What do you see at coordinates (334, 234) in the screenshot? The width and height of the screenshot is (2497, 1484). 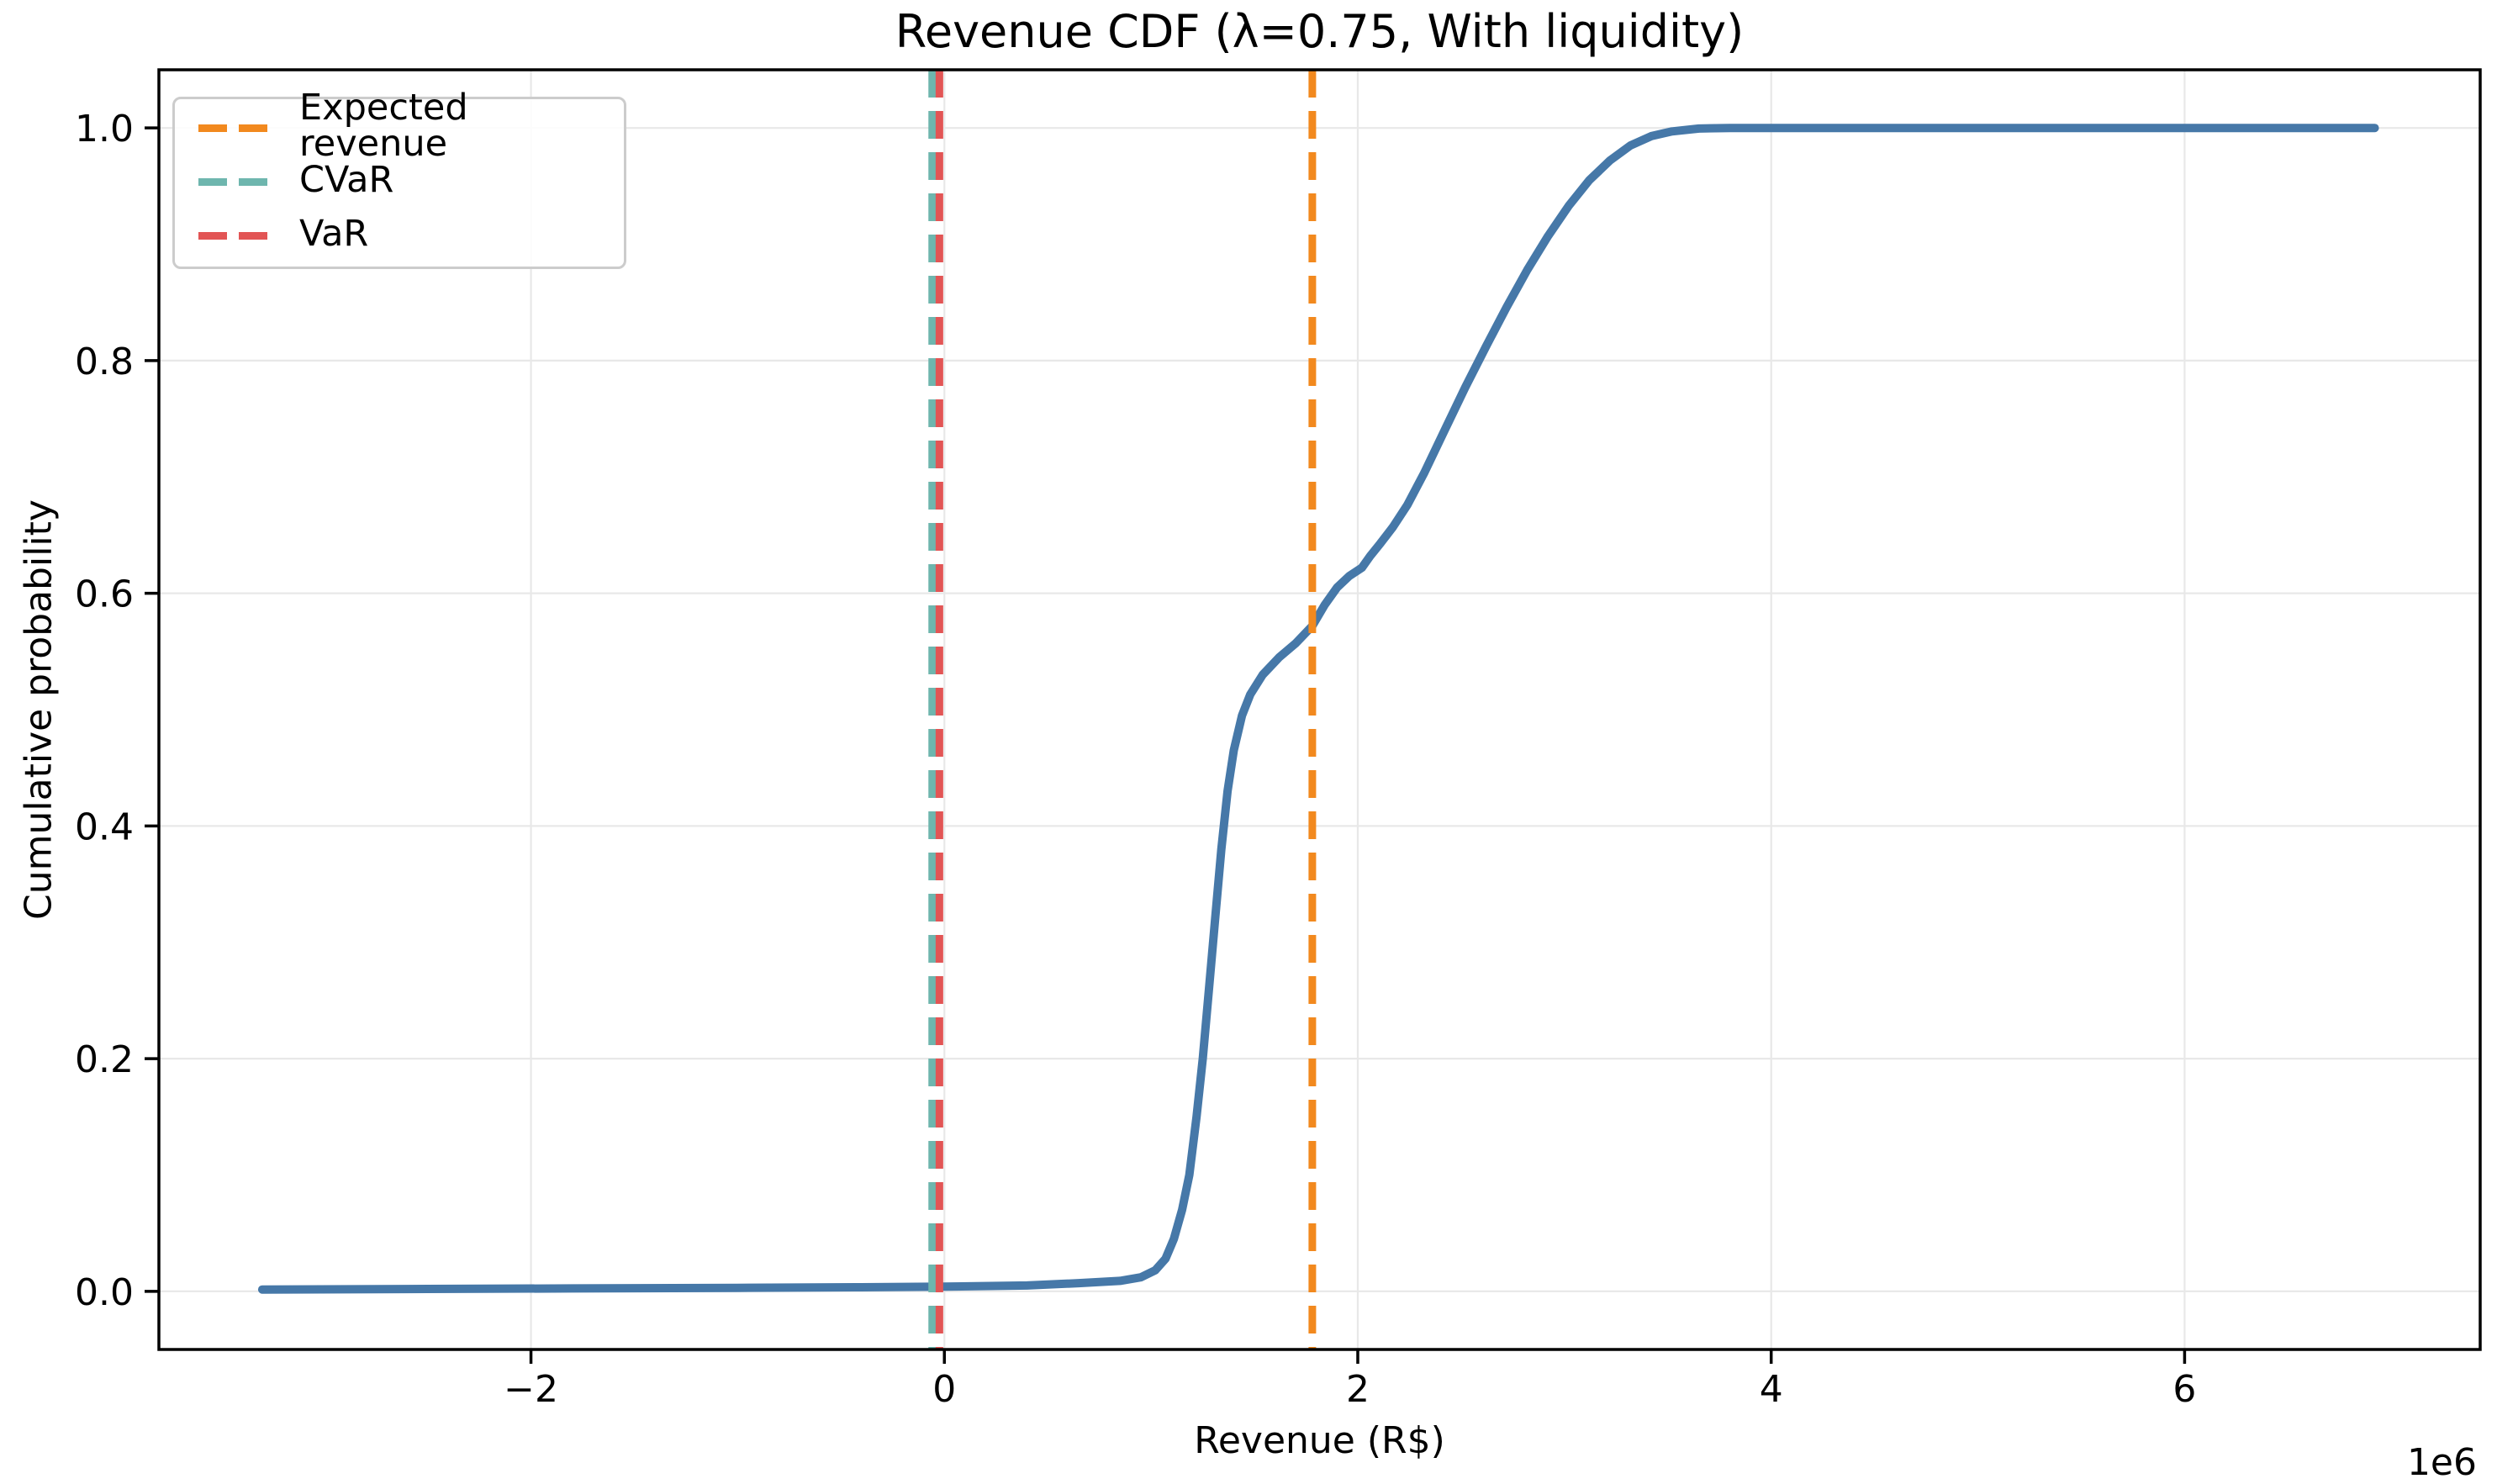 I see `legend-label: VaR` at bounding box center [334, 234].